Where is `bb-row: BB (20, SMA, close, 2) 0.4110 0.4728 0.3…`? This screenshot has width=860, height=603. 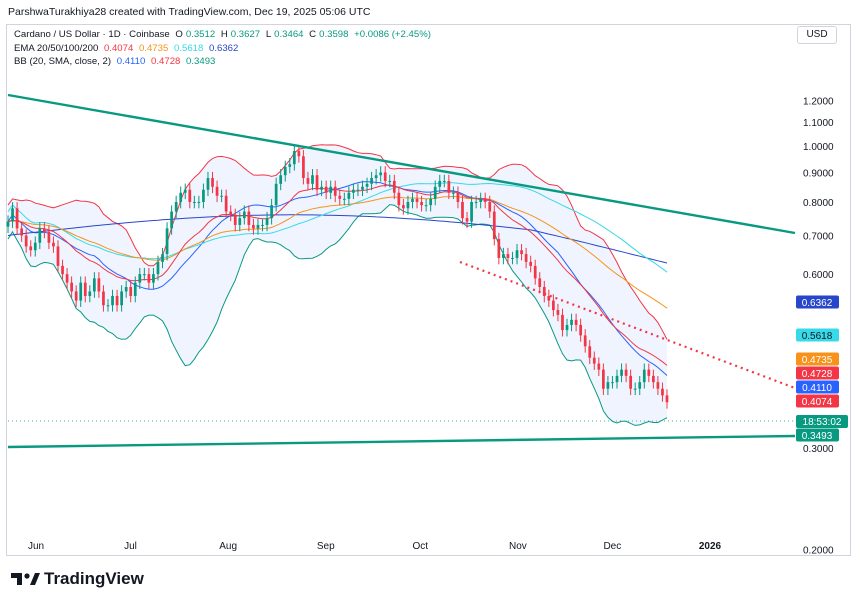
bb-row: BB (20, SMA, close, 2) 0.4110 0.4728 0.3… is located at coordinates (224, 62).